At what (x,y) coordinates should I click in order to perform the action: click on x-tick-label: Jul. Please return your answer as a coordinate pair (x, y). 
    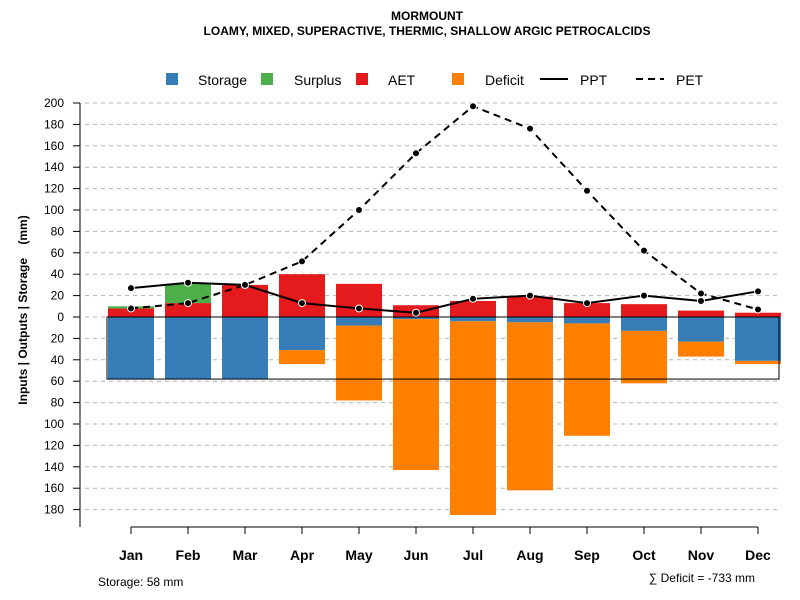
    Looking at the image, I should click on (473, 555).